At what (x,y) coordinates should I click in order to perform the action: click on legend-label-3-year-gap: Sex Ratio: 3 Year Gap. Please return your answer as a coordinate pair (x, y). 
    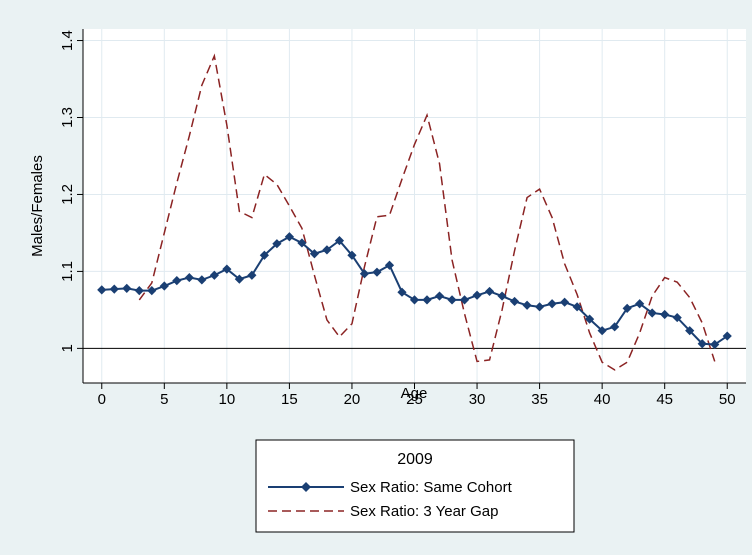
    Looking at the image, I should click on (424, 511).